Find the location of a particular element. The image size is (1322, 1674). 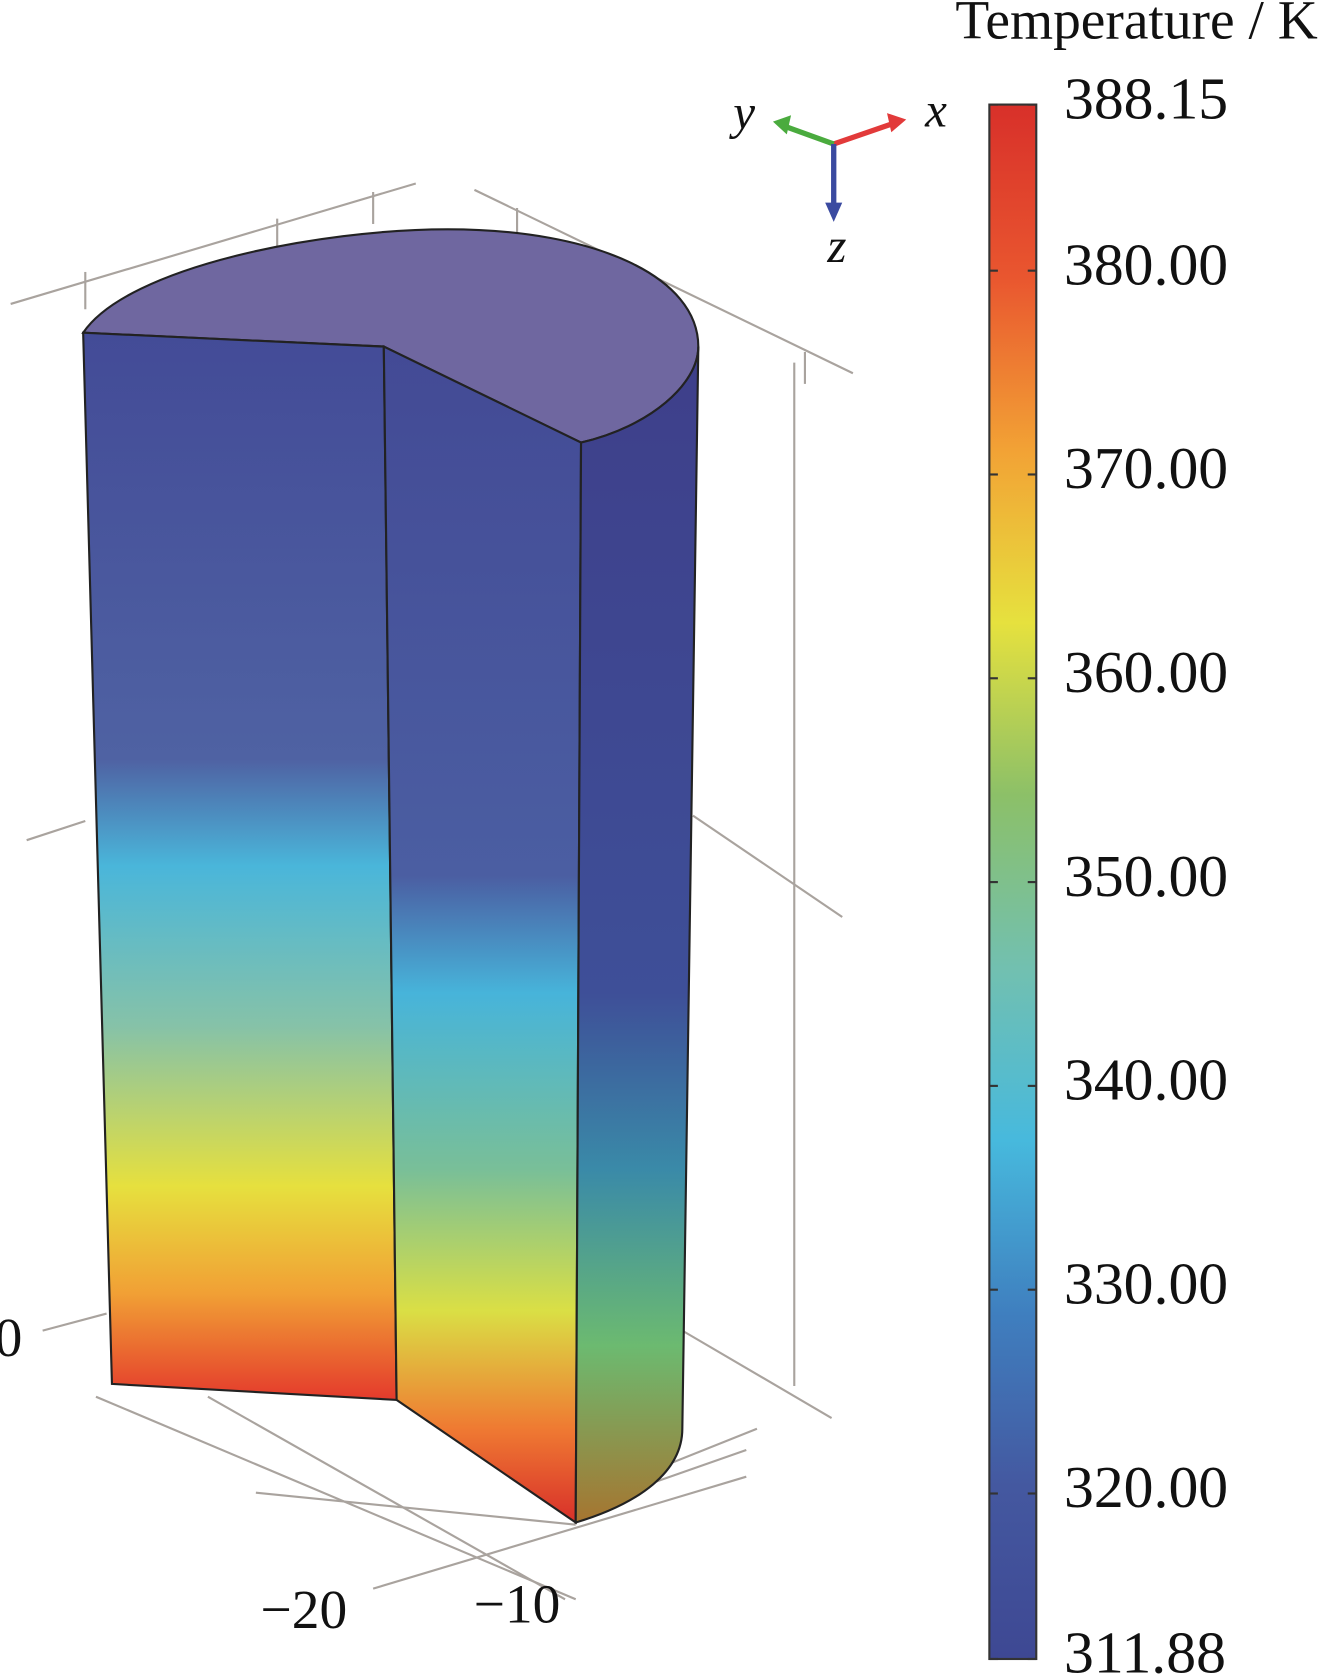

grid-label: −10 is located at coordinates (517, 1604).